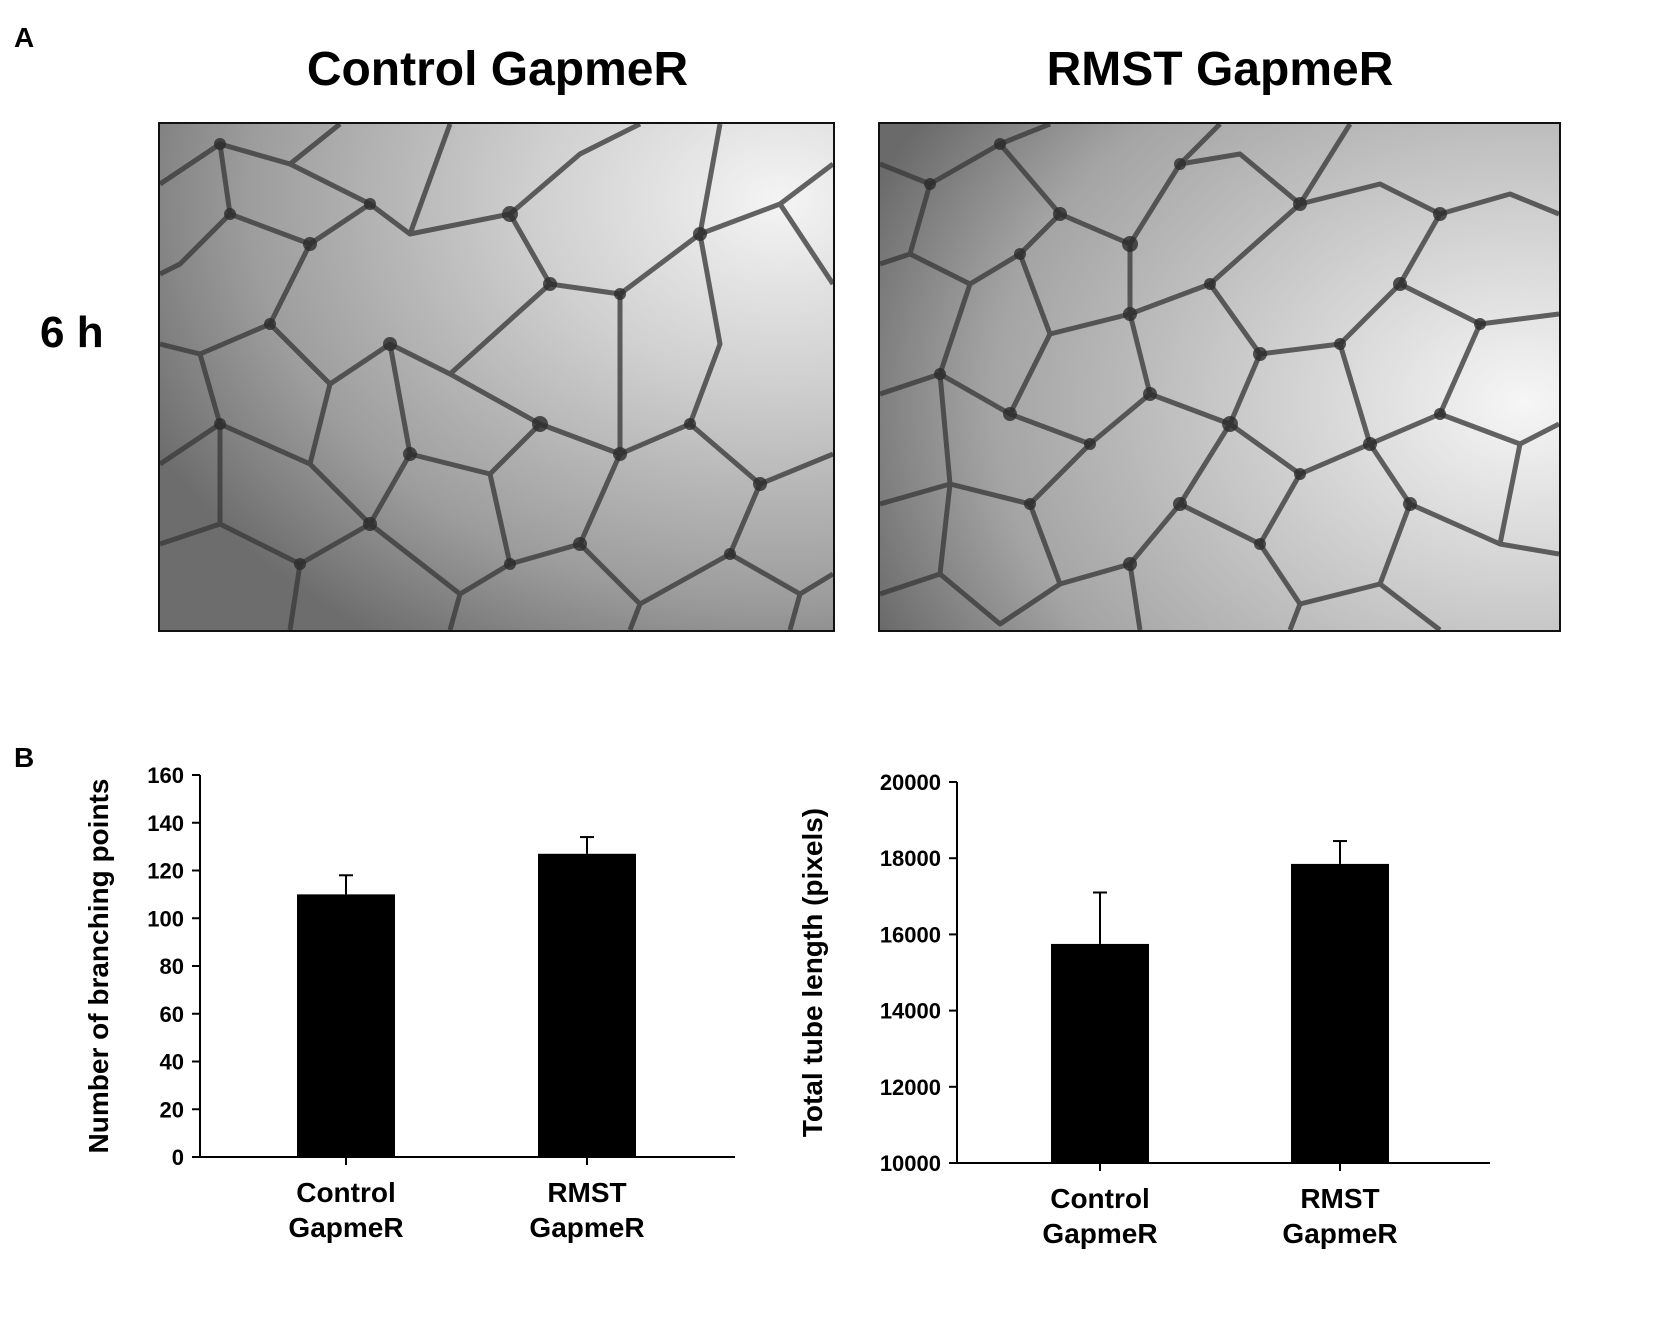 The height and width of the screenshot is (1342, 1654). I want to click on y-tick-label: 14000, so click(910, 1011).